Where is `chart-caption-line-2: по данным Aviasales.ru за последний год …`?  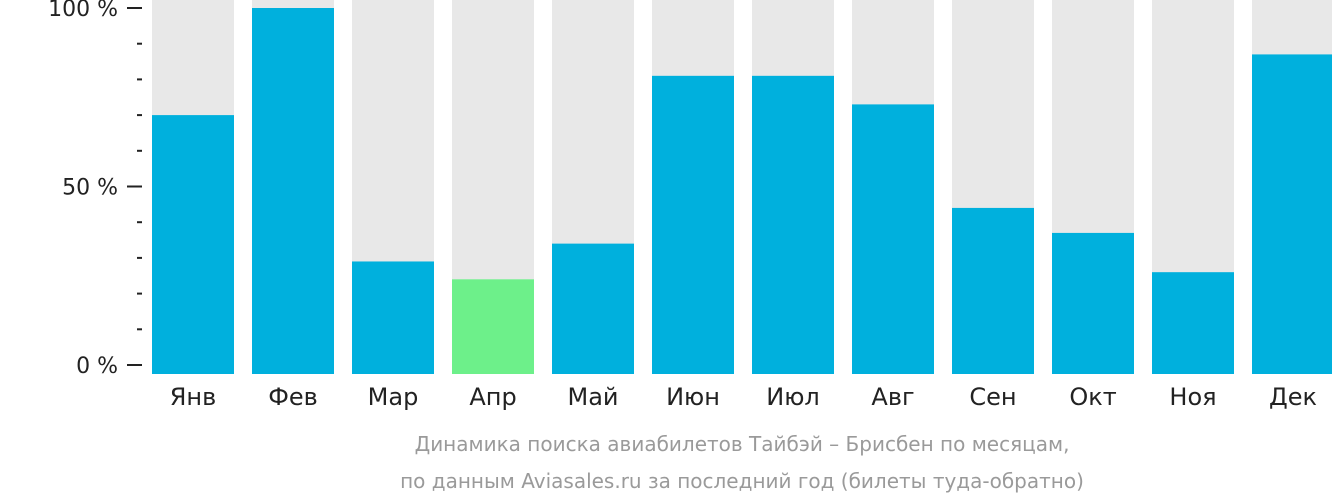 chart-caption-line-2: по данным Aviasales.ru за последний год … is located at coordinates (742, 481).